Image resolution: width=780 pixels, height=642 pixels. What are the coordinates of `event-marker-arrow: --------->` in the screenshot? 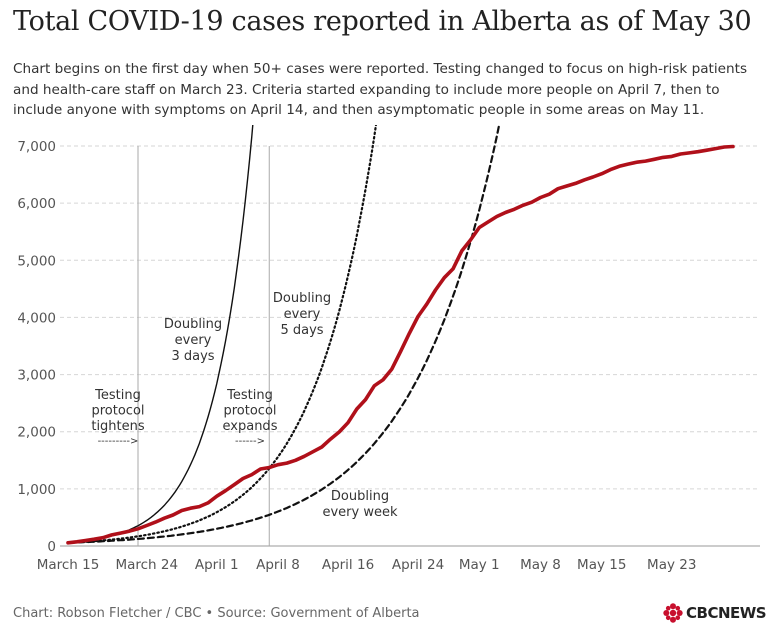 It's located at (118, 441).